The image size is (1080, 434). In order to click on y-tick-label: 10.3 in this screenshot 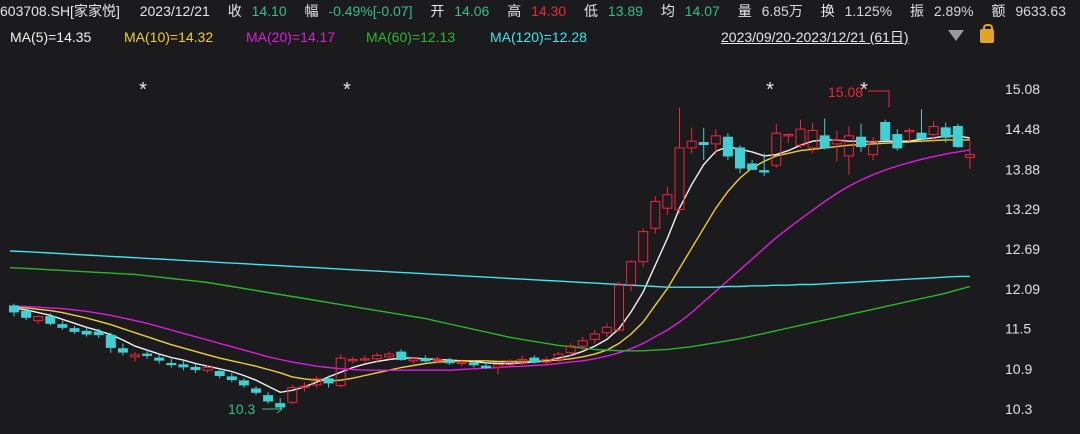, I will do `click(1018, 409)`.